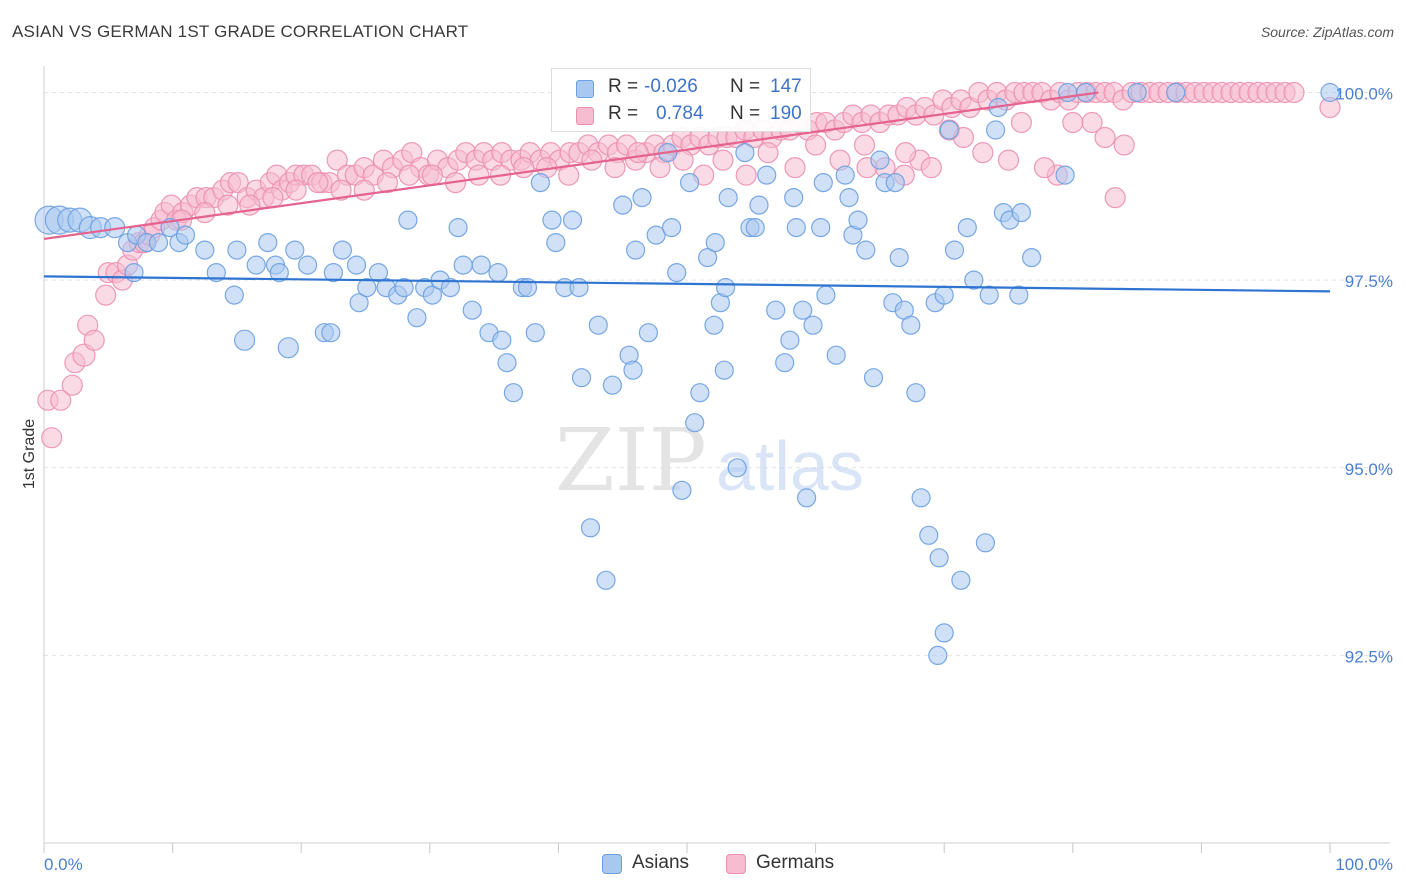  Describe the element at coordinates (623, 113) in the screenshot. I see `germans-r-label: R =` at that location.